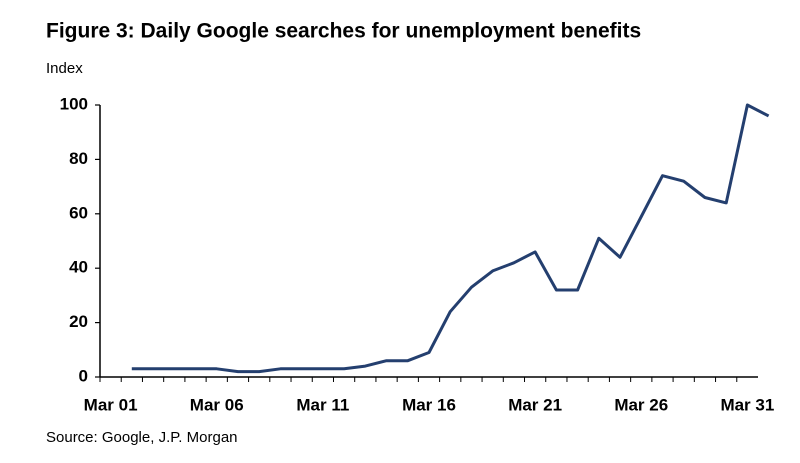 This screenshot has width=800, height=463. I want to click on x-tick-label: Mar 26, so click(641, 404).